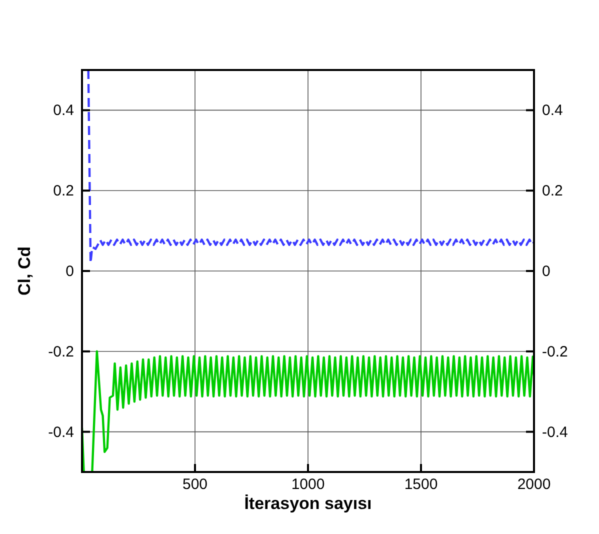 The height and width of the screenshot is (534, 599). I want to click on x-axis-title: İterasyon sayısı, so click(308, 503).